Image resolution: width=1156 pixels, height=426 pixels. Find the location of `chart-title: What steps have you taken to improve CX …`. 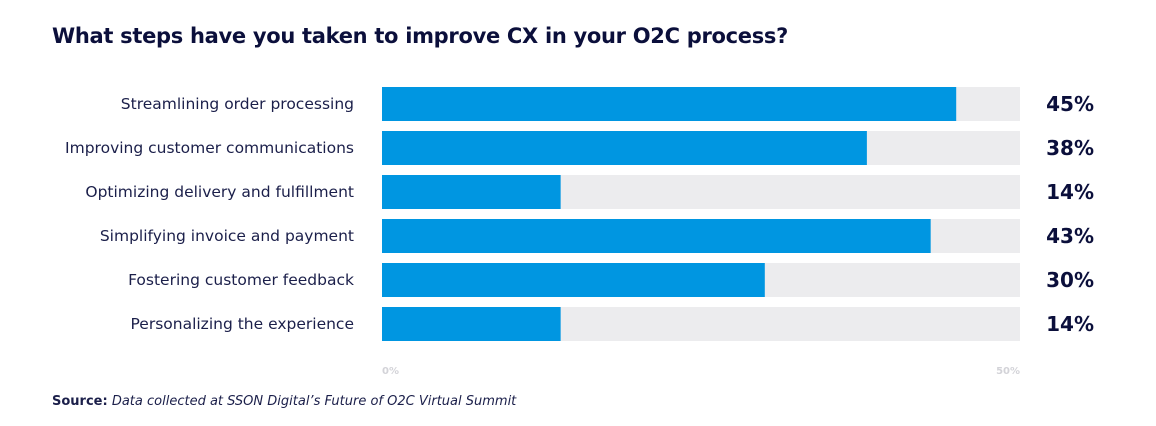

chart-title: What steps have you taken to improve CX … is located at coordinates (420, 36).